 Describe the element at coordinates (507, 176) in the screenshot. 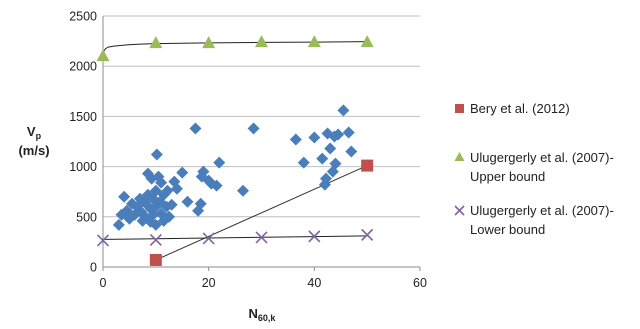

I see `legend-label-upper-line2: Upper bound` at that location.